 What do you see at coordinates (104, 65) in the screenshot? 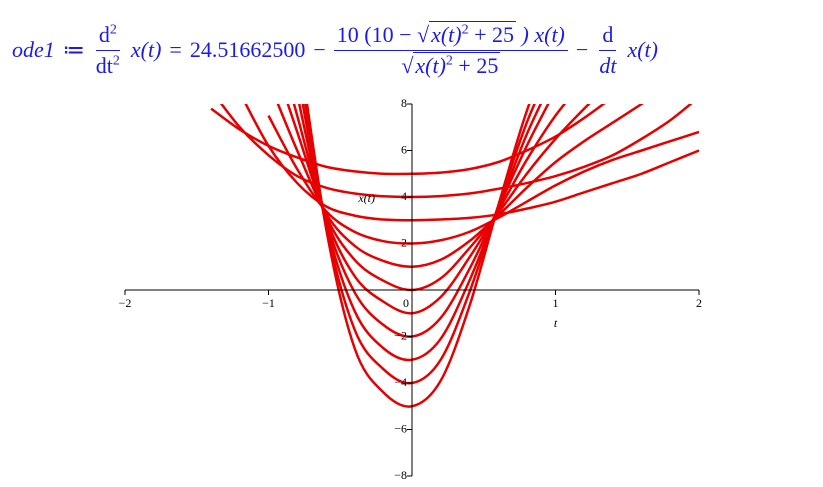
I see `eq-dt: dt` at bounding box center [104, 65].